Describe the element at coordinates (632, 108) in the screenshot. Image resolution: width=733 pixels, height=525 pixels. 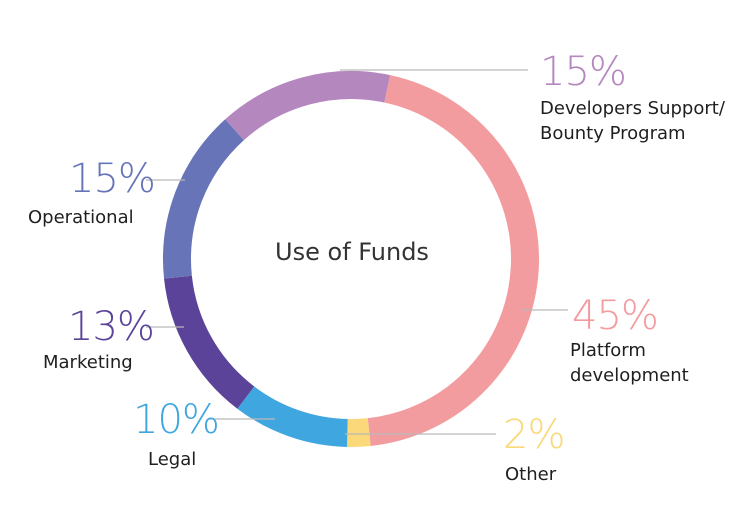
I see `slice-developers-label-line-1: Developers Support/` at that location.